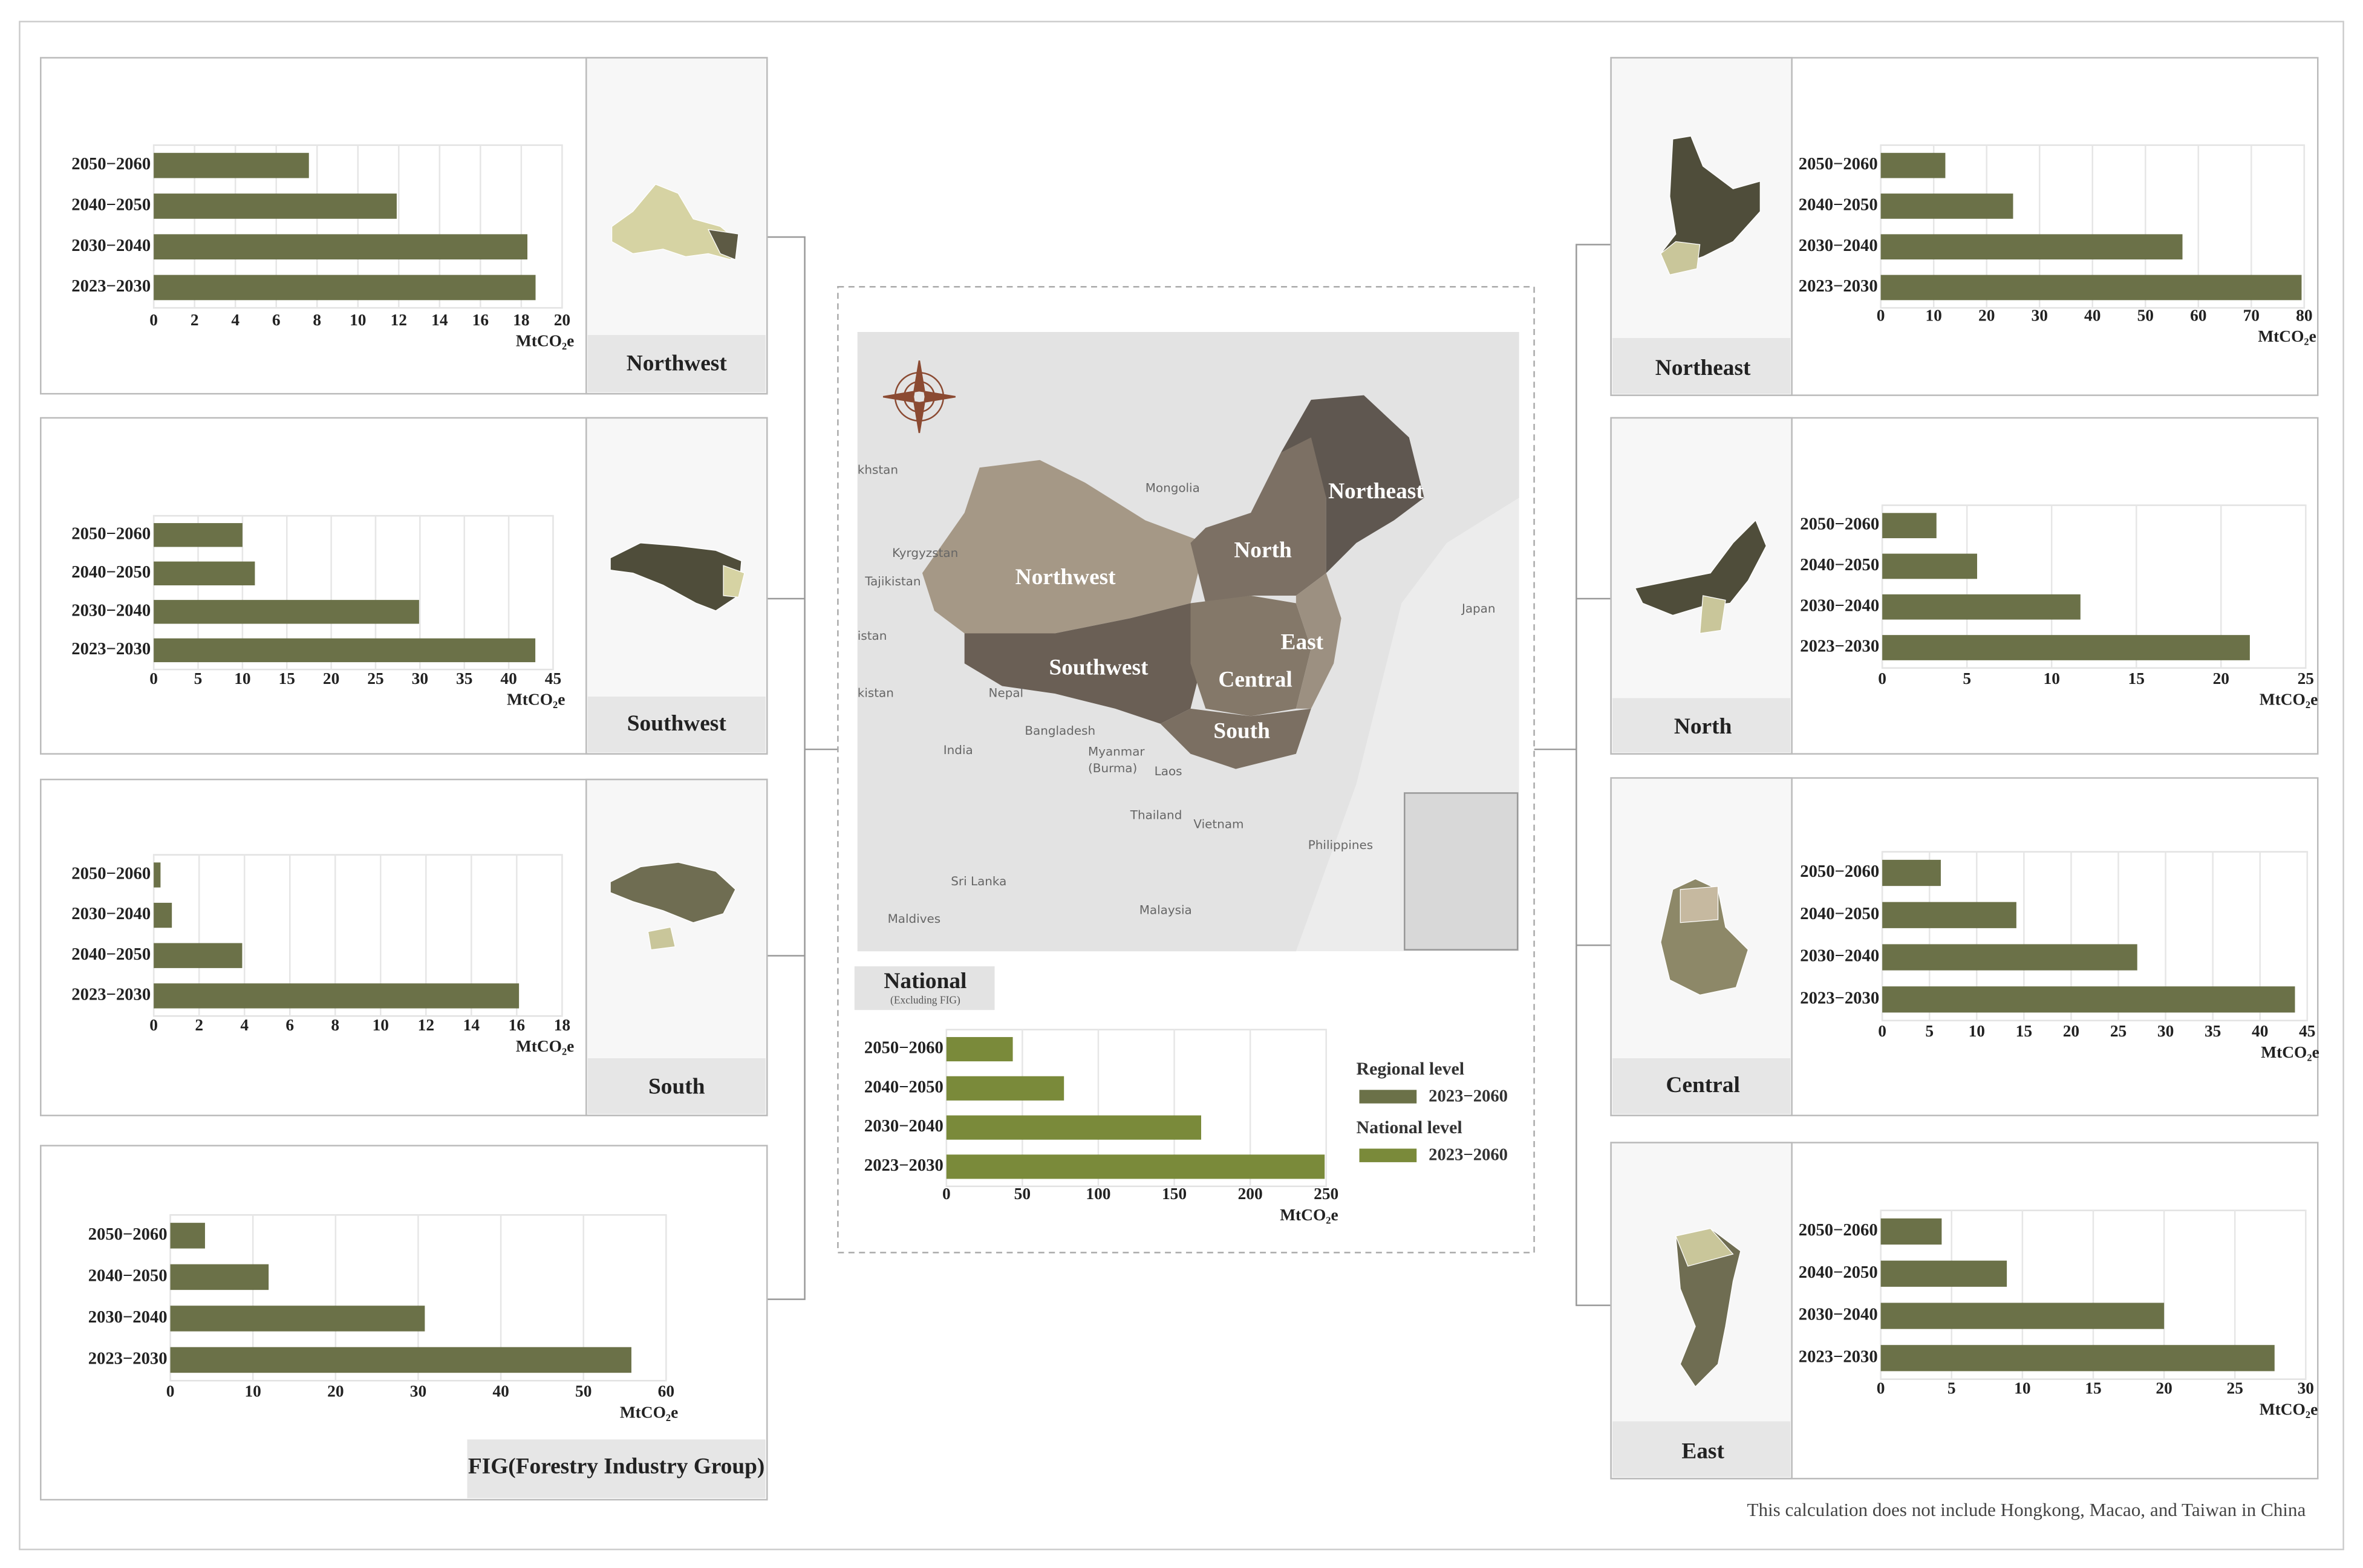  I want to click on x-tick-label: 35, so click(464, 678).